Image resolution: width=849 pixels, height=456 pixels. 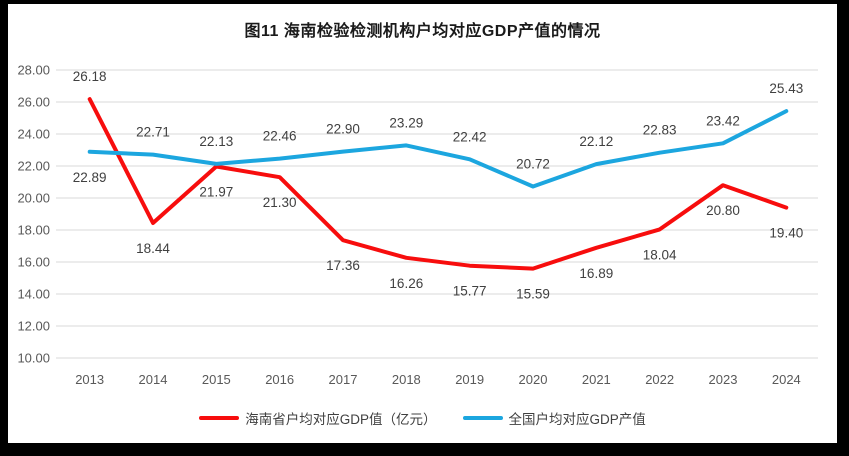 What do you see at coordinates (33, 294) in the screenshot?
I see `y-tick-label: 14.00` at bounding box center [33, 294].